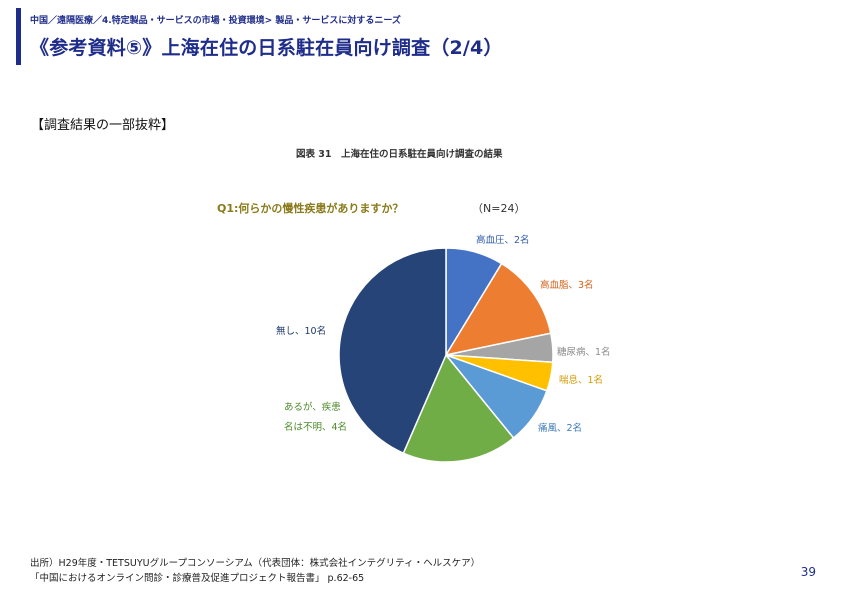 This screenshot has height=595, width=842. What do you see at coordinates (103, 125) in the screenshot?
I see `section-label: 【調査結果の一部抜粋】` at bounding box center [103, 125].